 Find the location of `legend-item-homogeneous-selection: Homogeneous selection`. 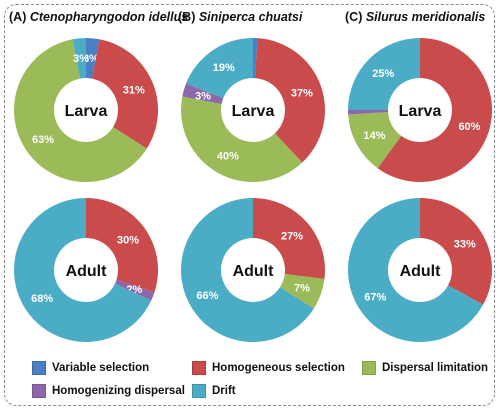

legend-item-homogeneous-selection: Homogeneous selection is located at coordinates (268, 368).